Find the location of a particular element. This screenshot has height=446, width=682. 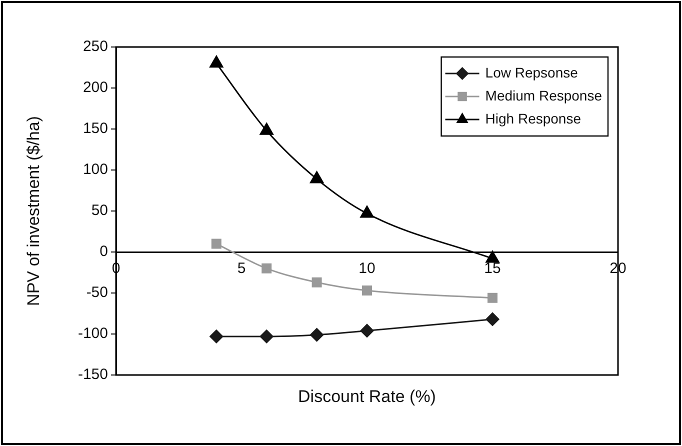

legend-label: Low Repsonse is located at coordinates (531, 72).